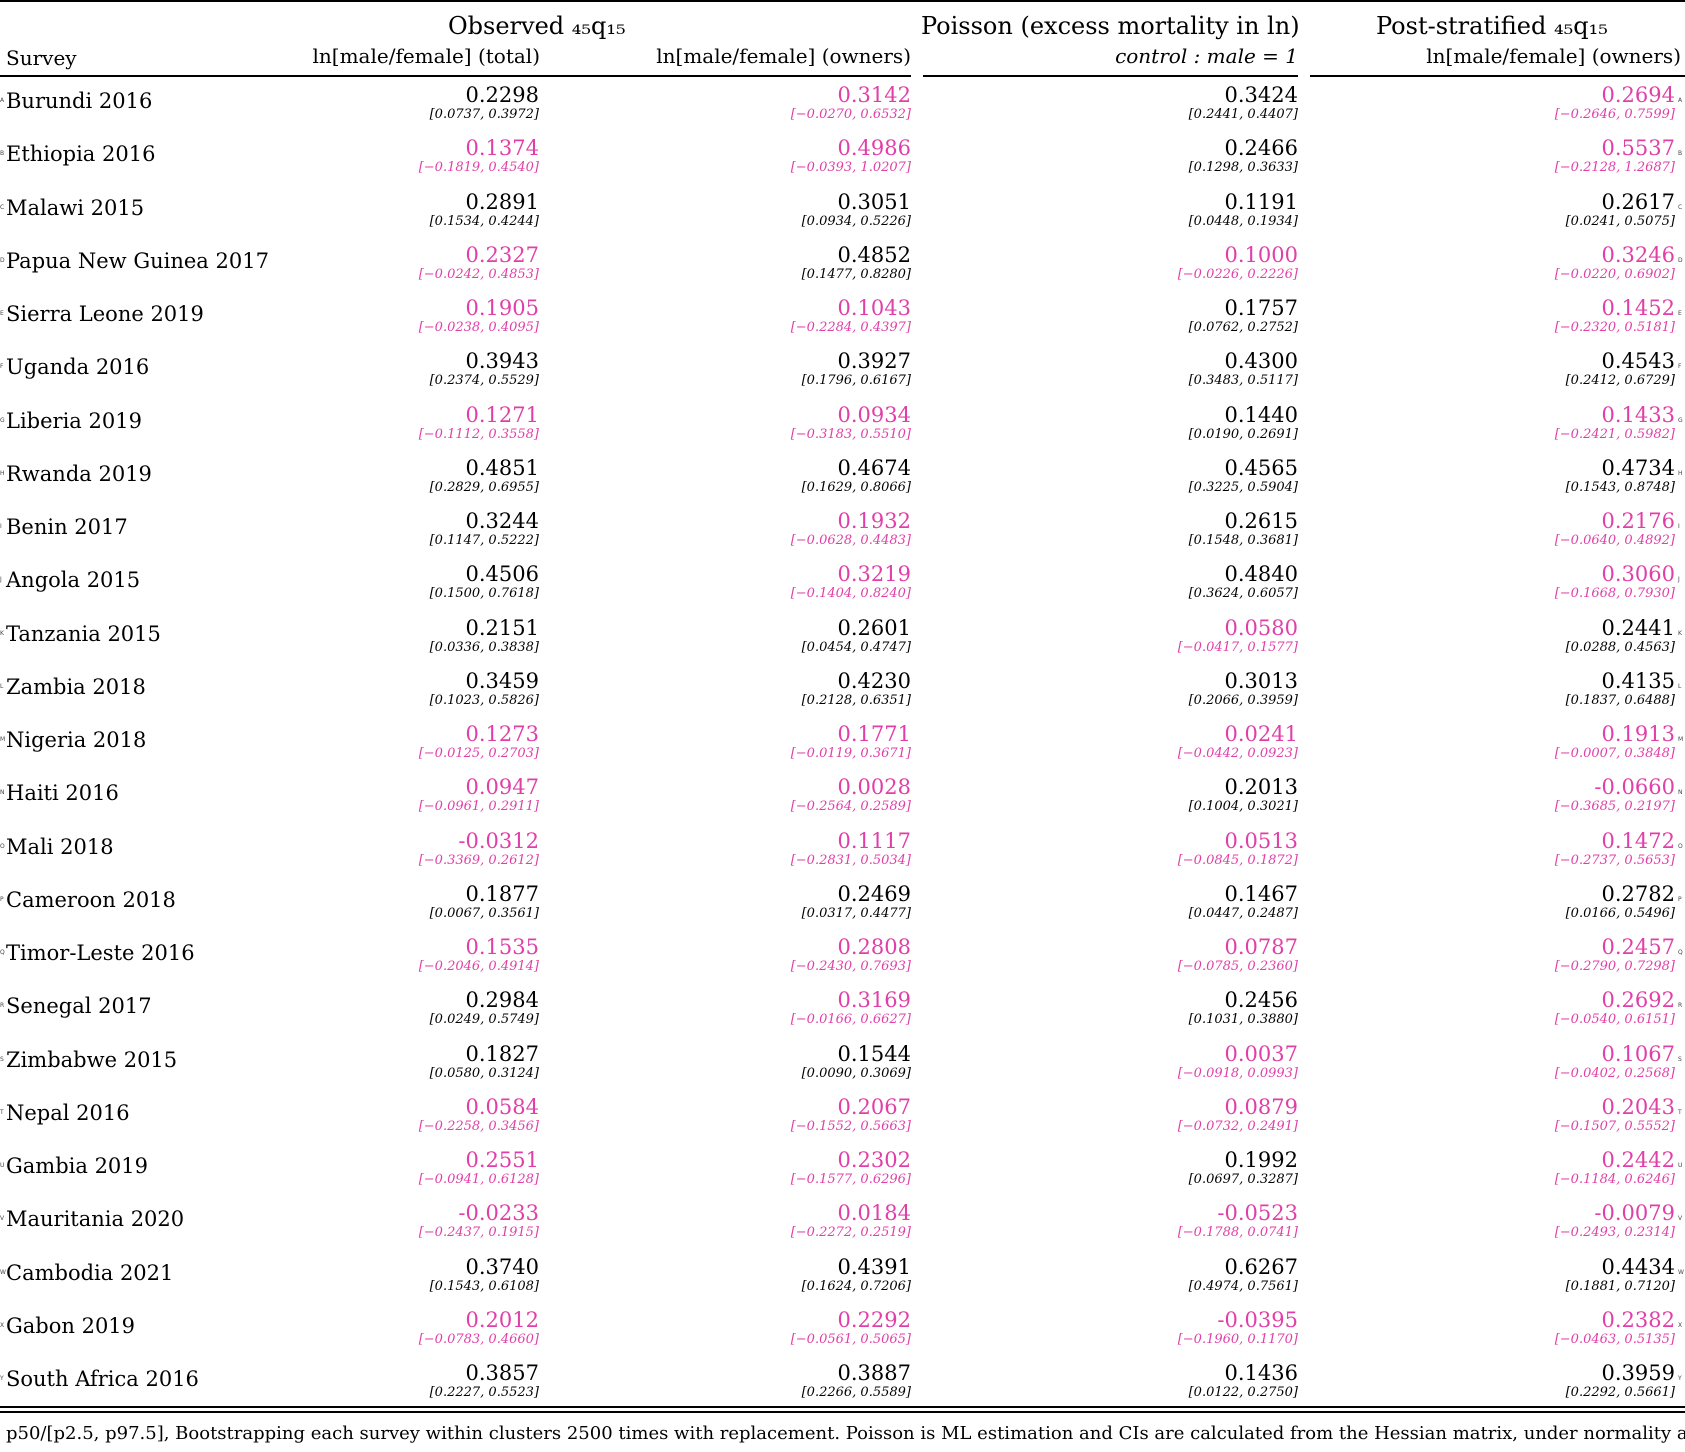  I want to click on cell-confidence-interval: [0.0241, 0.5075], so click(1620, 221).